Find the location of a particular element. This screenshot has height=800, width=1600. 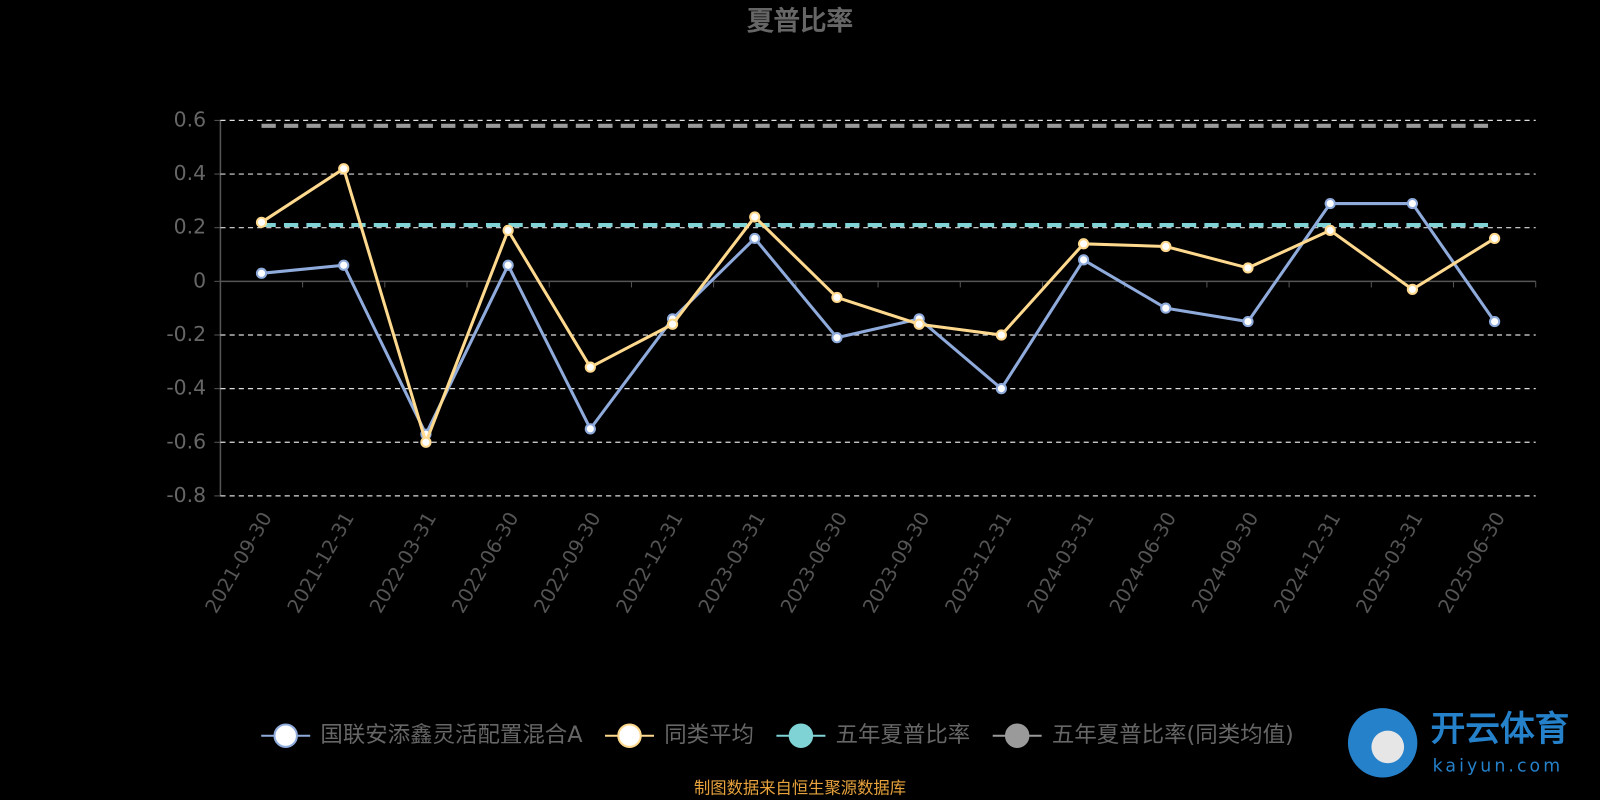

y-tick-label: -0.4 is located at coordinates (186, 388).